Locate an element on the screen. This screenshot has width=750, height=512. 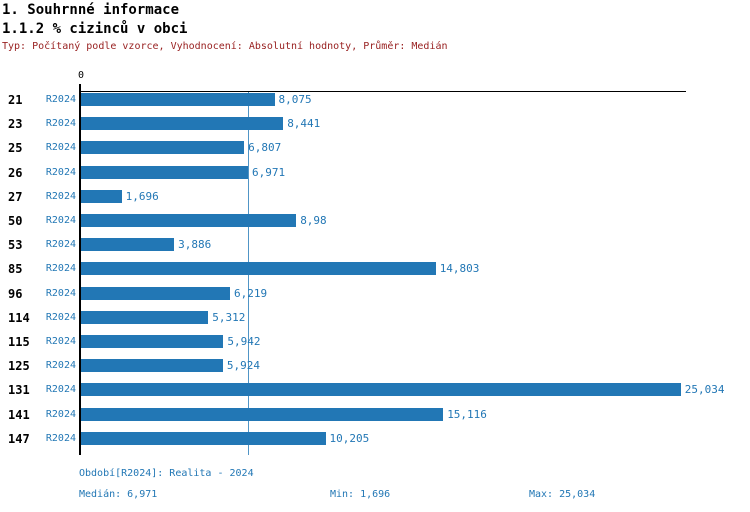
footer-min-label: Min: 1,696 is located at coordinates (360, 494).